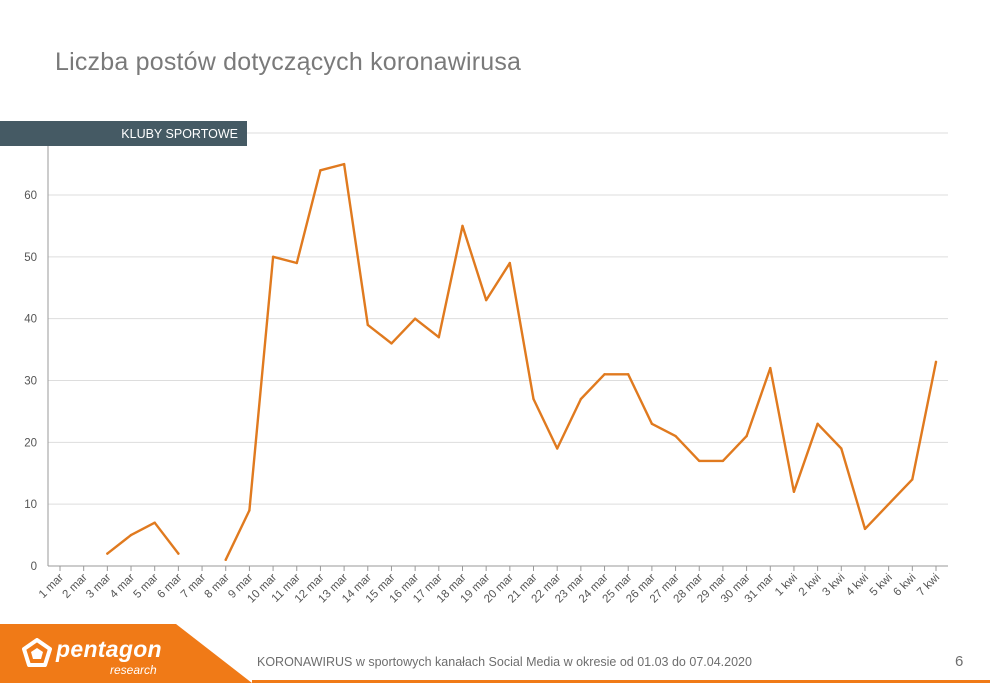 This screenshot has width=990, height=683. What do you see at coordinates (122, 586) in the screenshot?
I see `x-tick-label: 4 mar` at bounding box center [122, 586].